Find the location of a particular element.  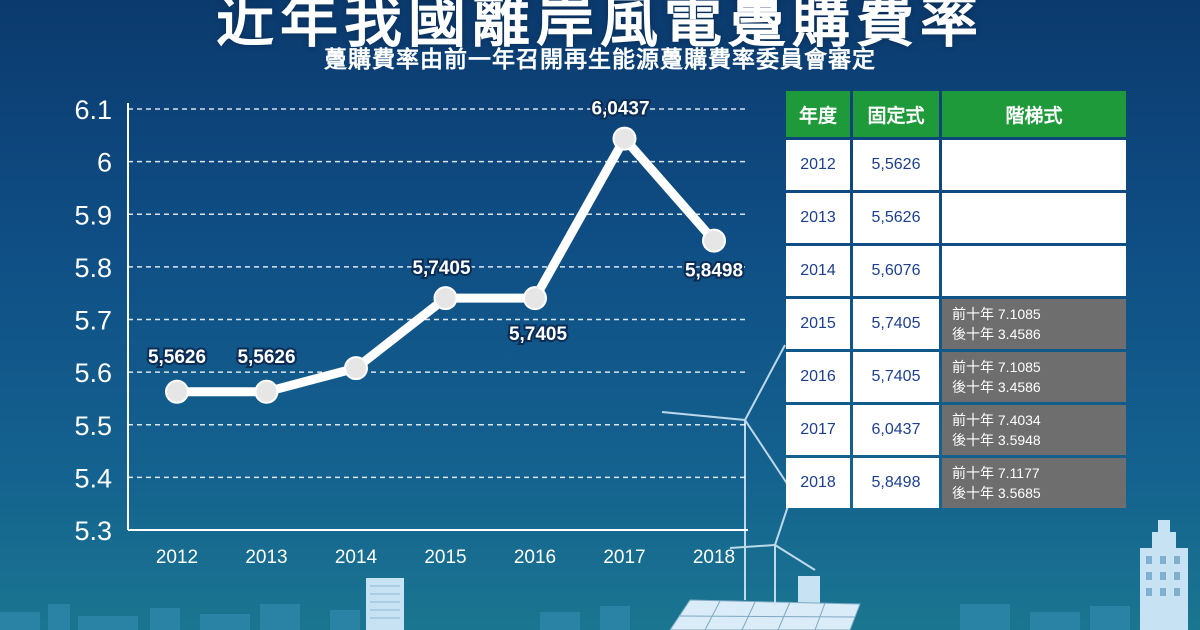

tier-first-ten-years: 前十年 7.4034 is located at coordinates (996, 420).